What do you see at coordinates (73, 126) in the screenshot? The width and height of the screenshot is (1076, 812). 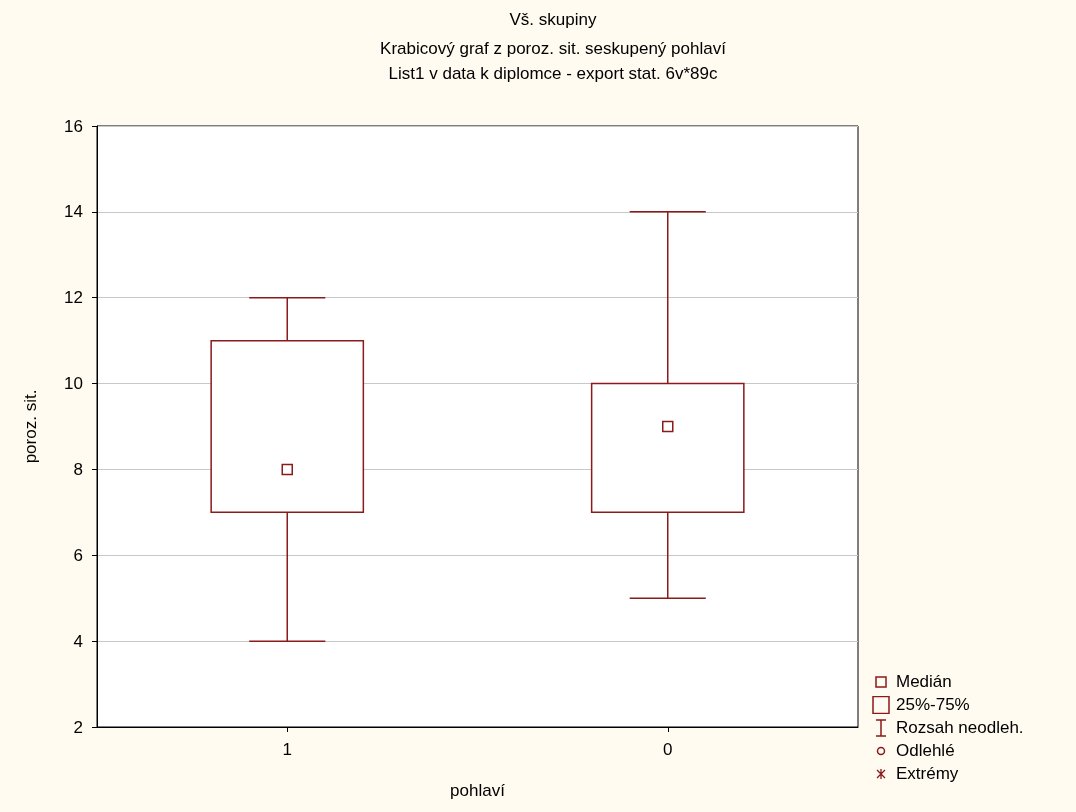 I see `y-tick-label: 16` at bounding box center [73, 126].